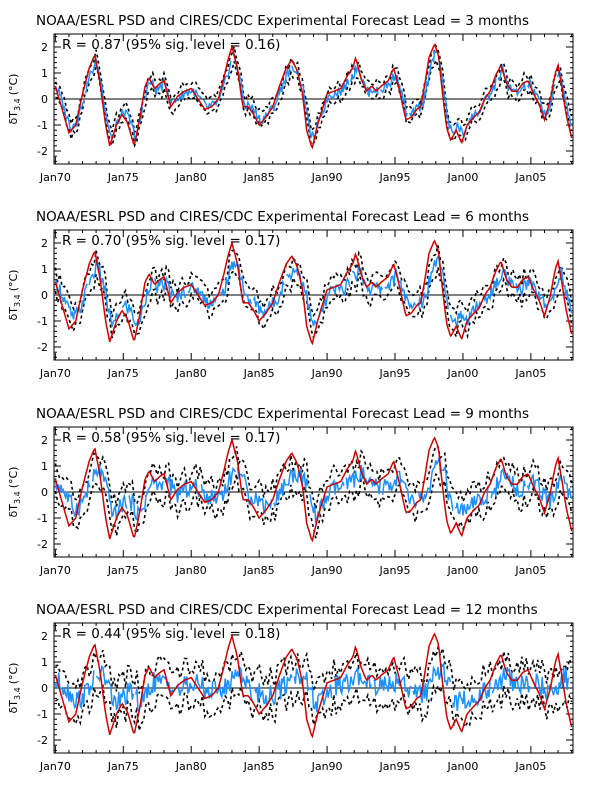  What do you see at coordinates (171, 438) in the screenshot?
I see `correlation-annotation: R = 0.58 (95% sig. level = 0.17)` at bounding box center [171, 438].